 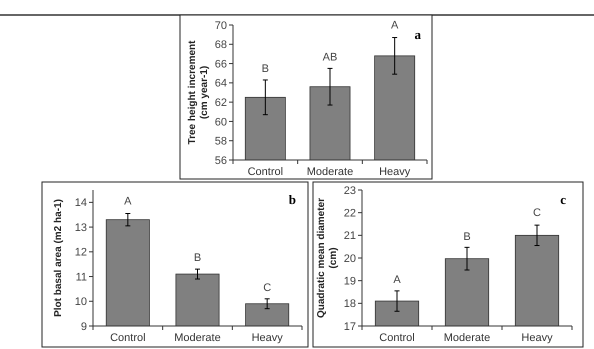 I want to click on chart-title: c, so click(x=563, y=199).